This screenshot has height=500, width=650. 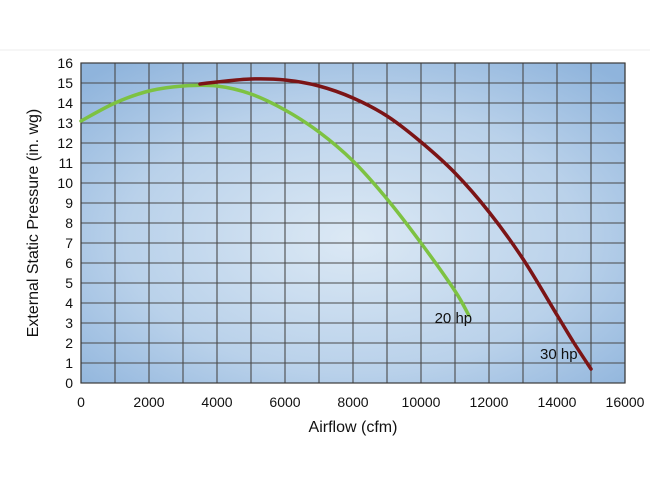 What do you see at coordinates (69, 223) in the screenshot?
I see `y-tick-label: 8` at bounding box center [69, 223].